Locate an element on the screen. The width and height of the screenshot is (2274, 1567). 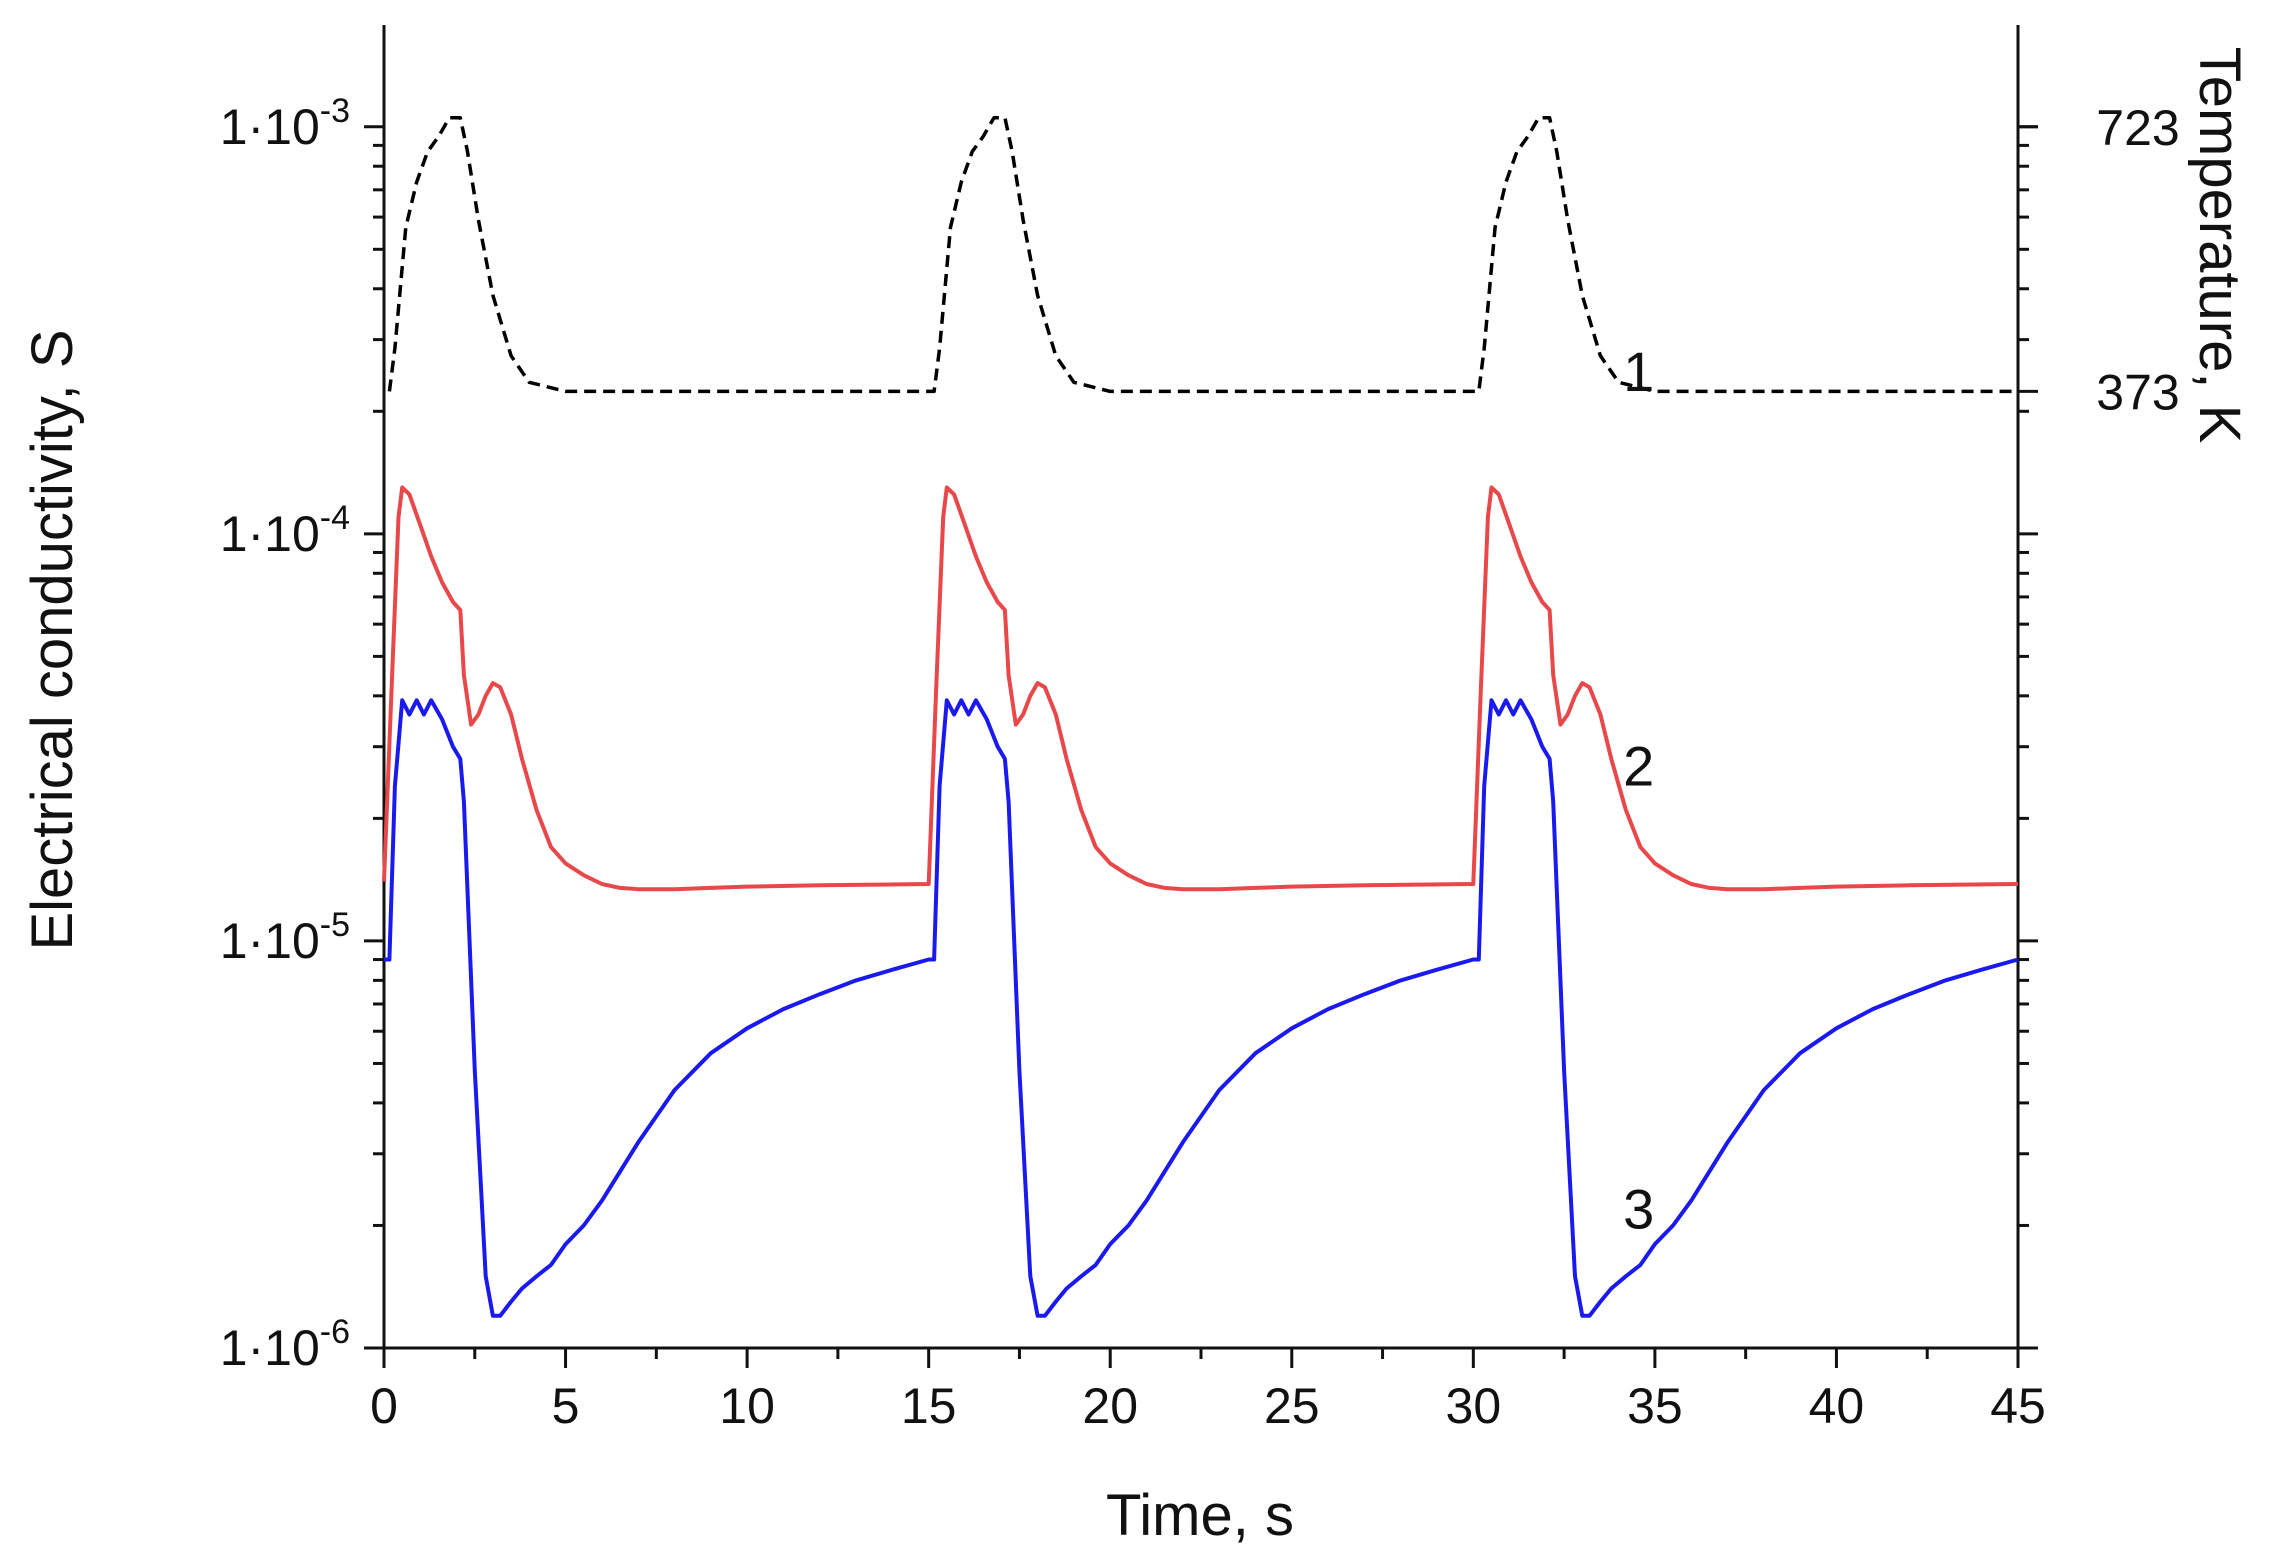
y-tick-label: 1·10⁻³ is located at coordinates (285, 123).